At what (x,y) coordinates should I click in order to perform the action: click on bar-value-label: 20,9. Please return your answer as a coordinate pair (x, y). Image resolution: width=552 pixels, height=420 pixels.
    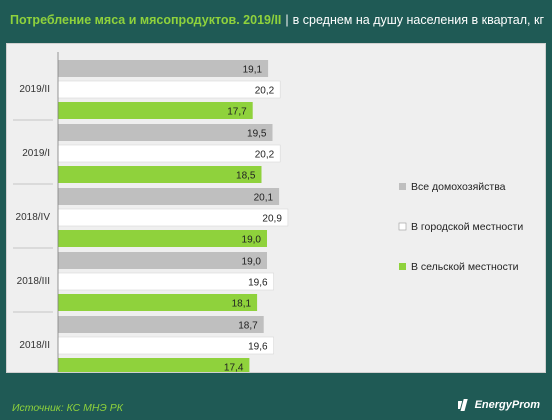
    Looking at the image, I should click on (272, 219).